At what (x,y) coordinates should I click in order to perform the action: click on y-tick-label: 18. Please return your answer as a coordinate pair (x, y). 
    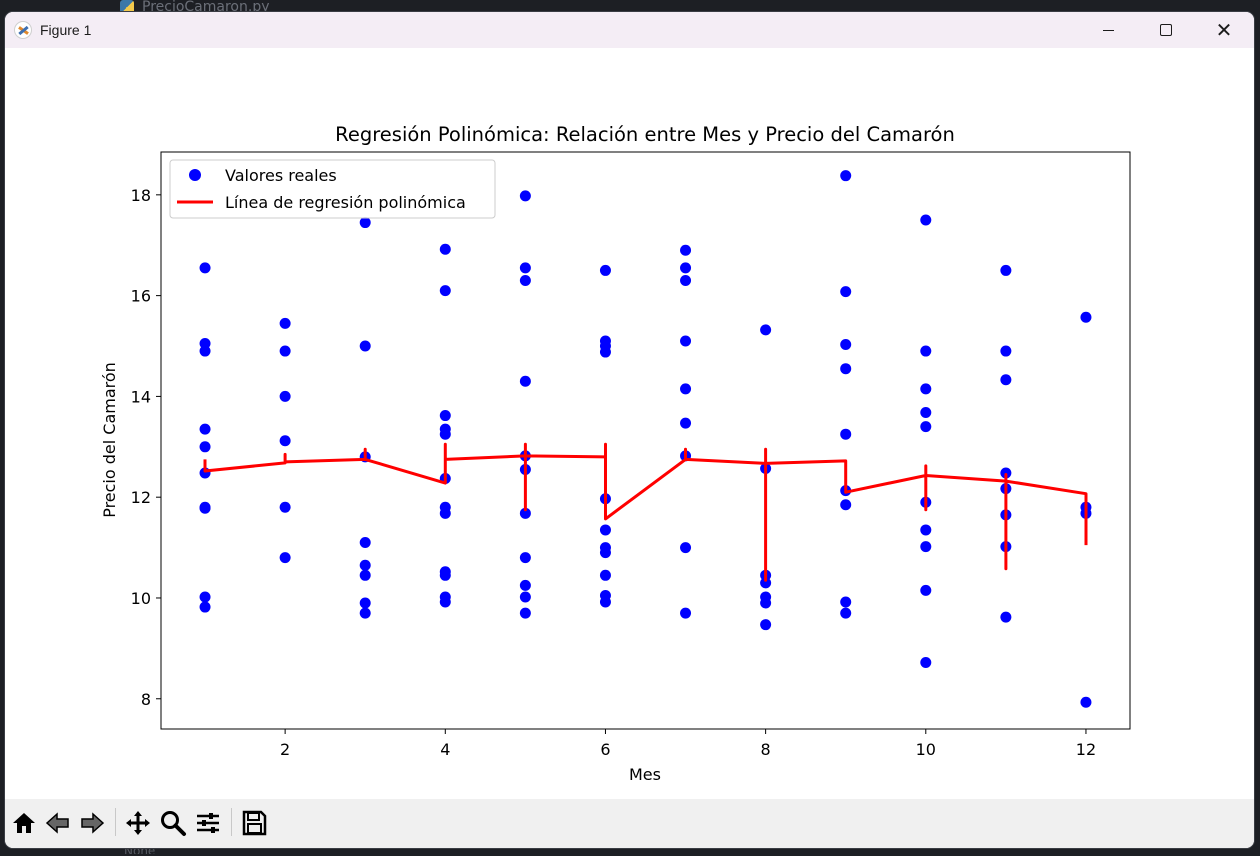
    Looking at the image, I should click on (141, 195).